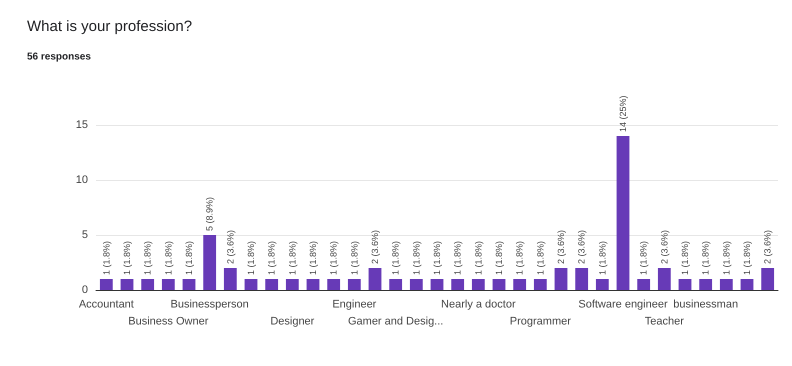  Describe the element at coordinates (82, 125) in the screenshot. I see `y-tick-label: 15` at that location.